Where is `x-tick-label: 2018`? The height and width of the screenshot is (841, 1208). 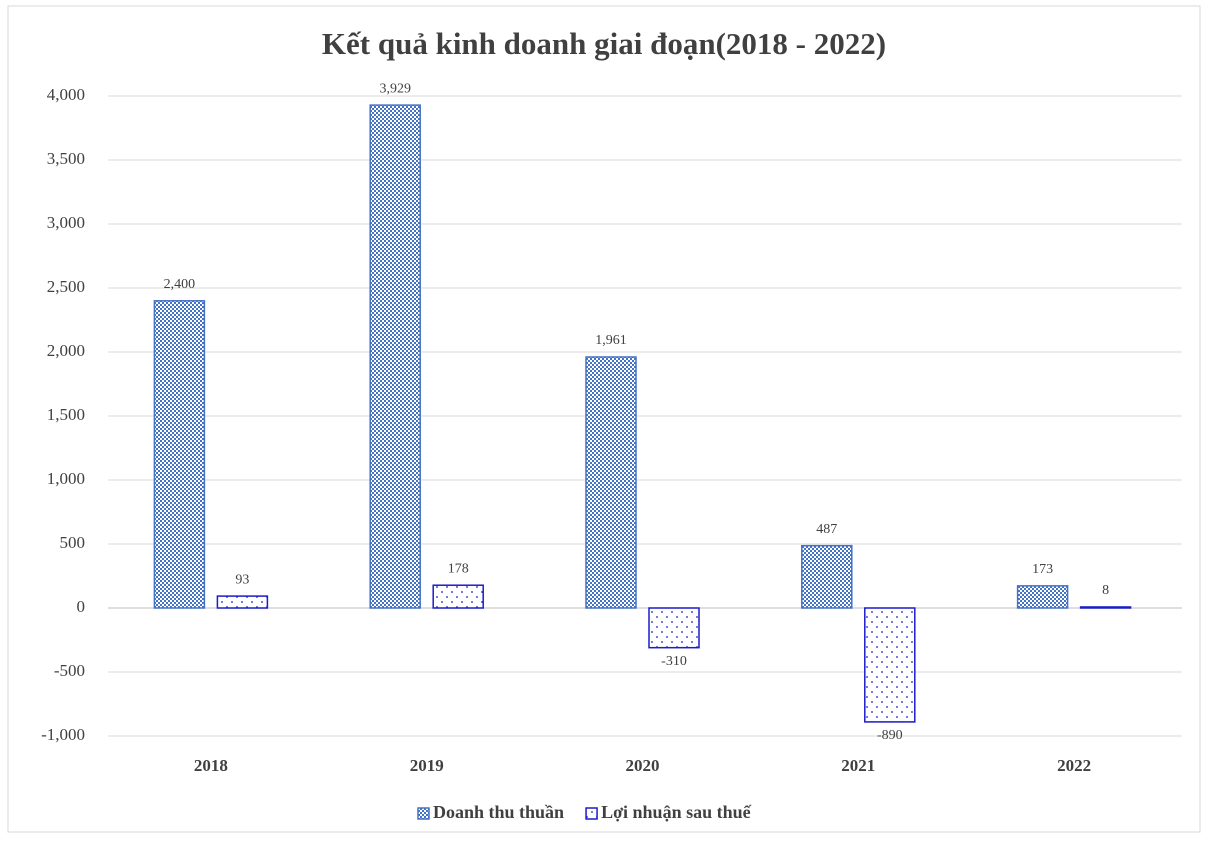
x-tick-label: 2018 is located at coordinates (211, 765).